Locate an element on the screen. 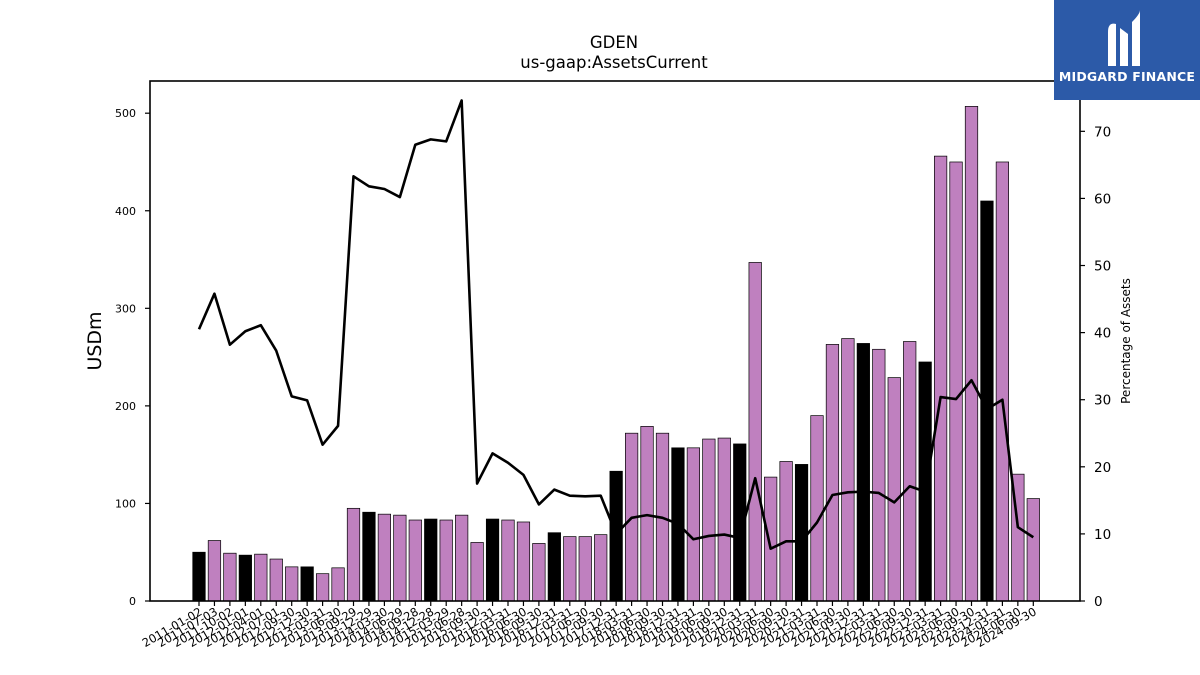 This screenshot has height=675, width=1200. y2-tick-label: 60 is located at coordinates (1102, 199).